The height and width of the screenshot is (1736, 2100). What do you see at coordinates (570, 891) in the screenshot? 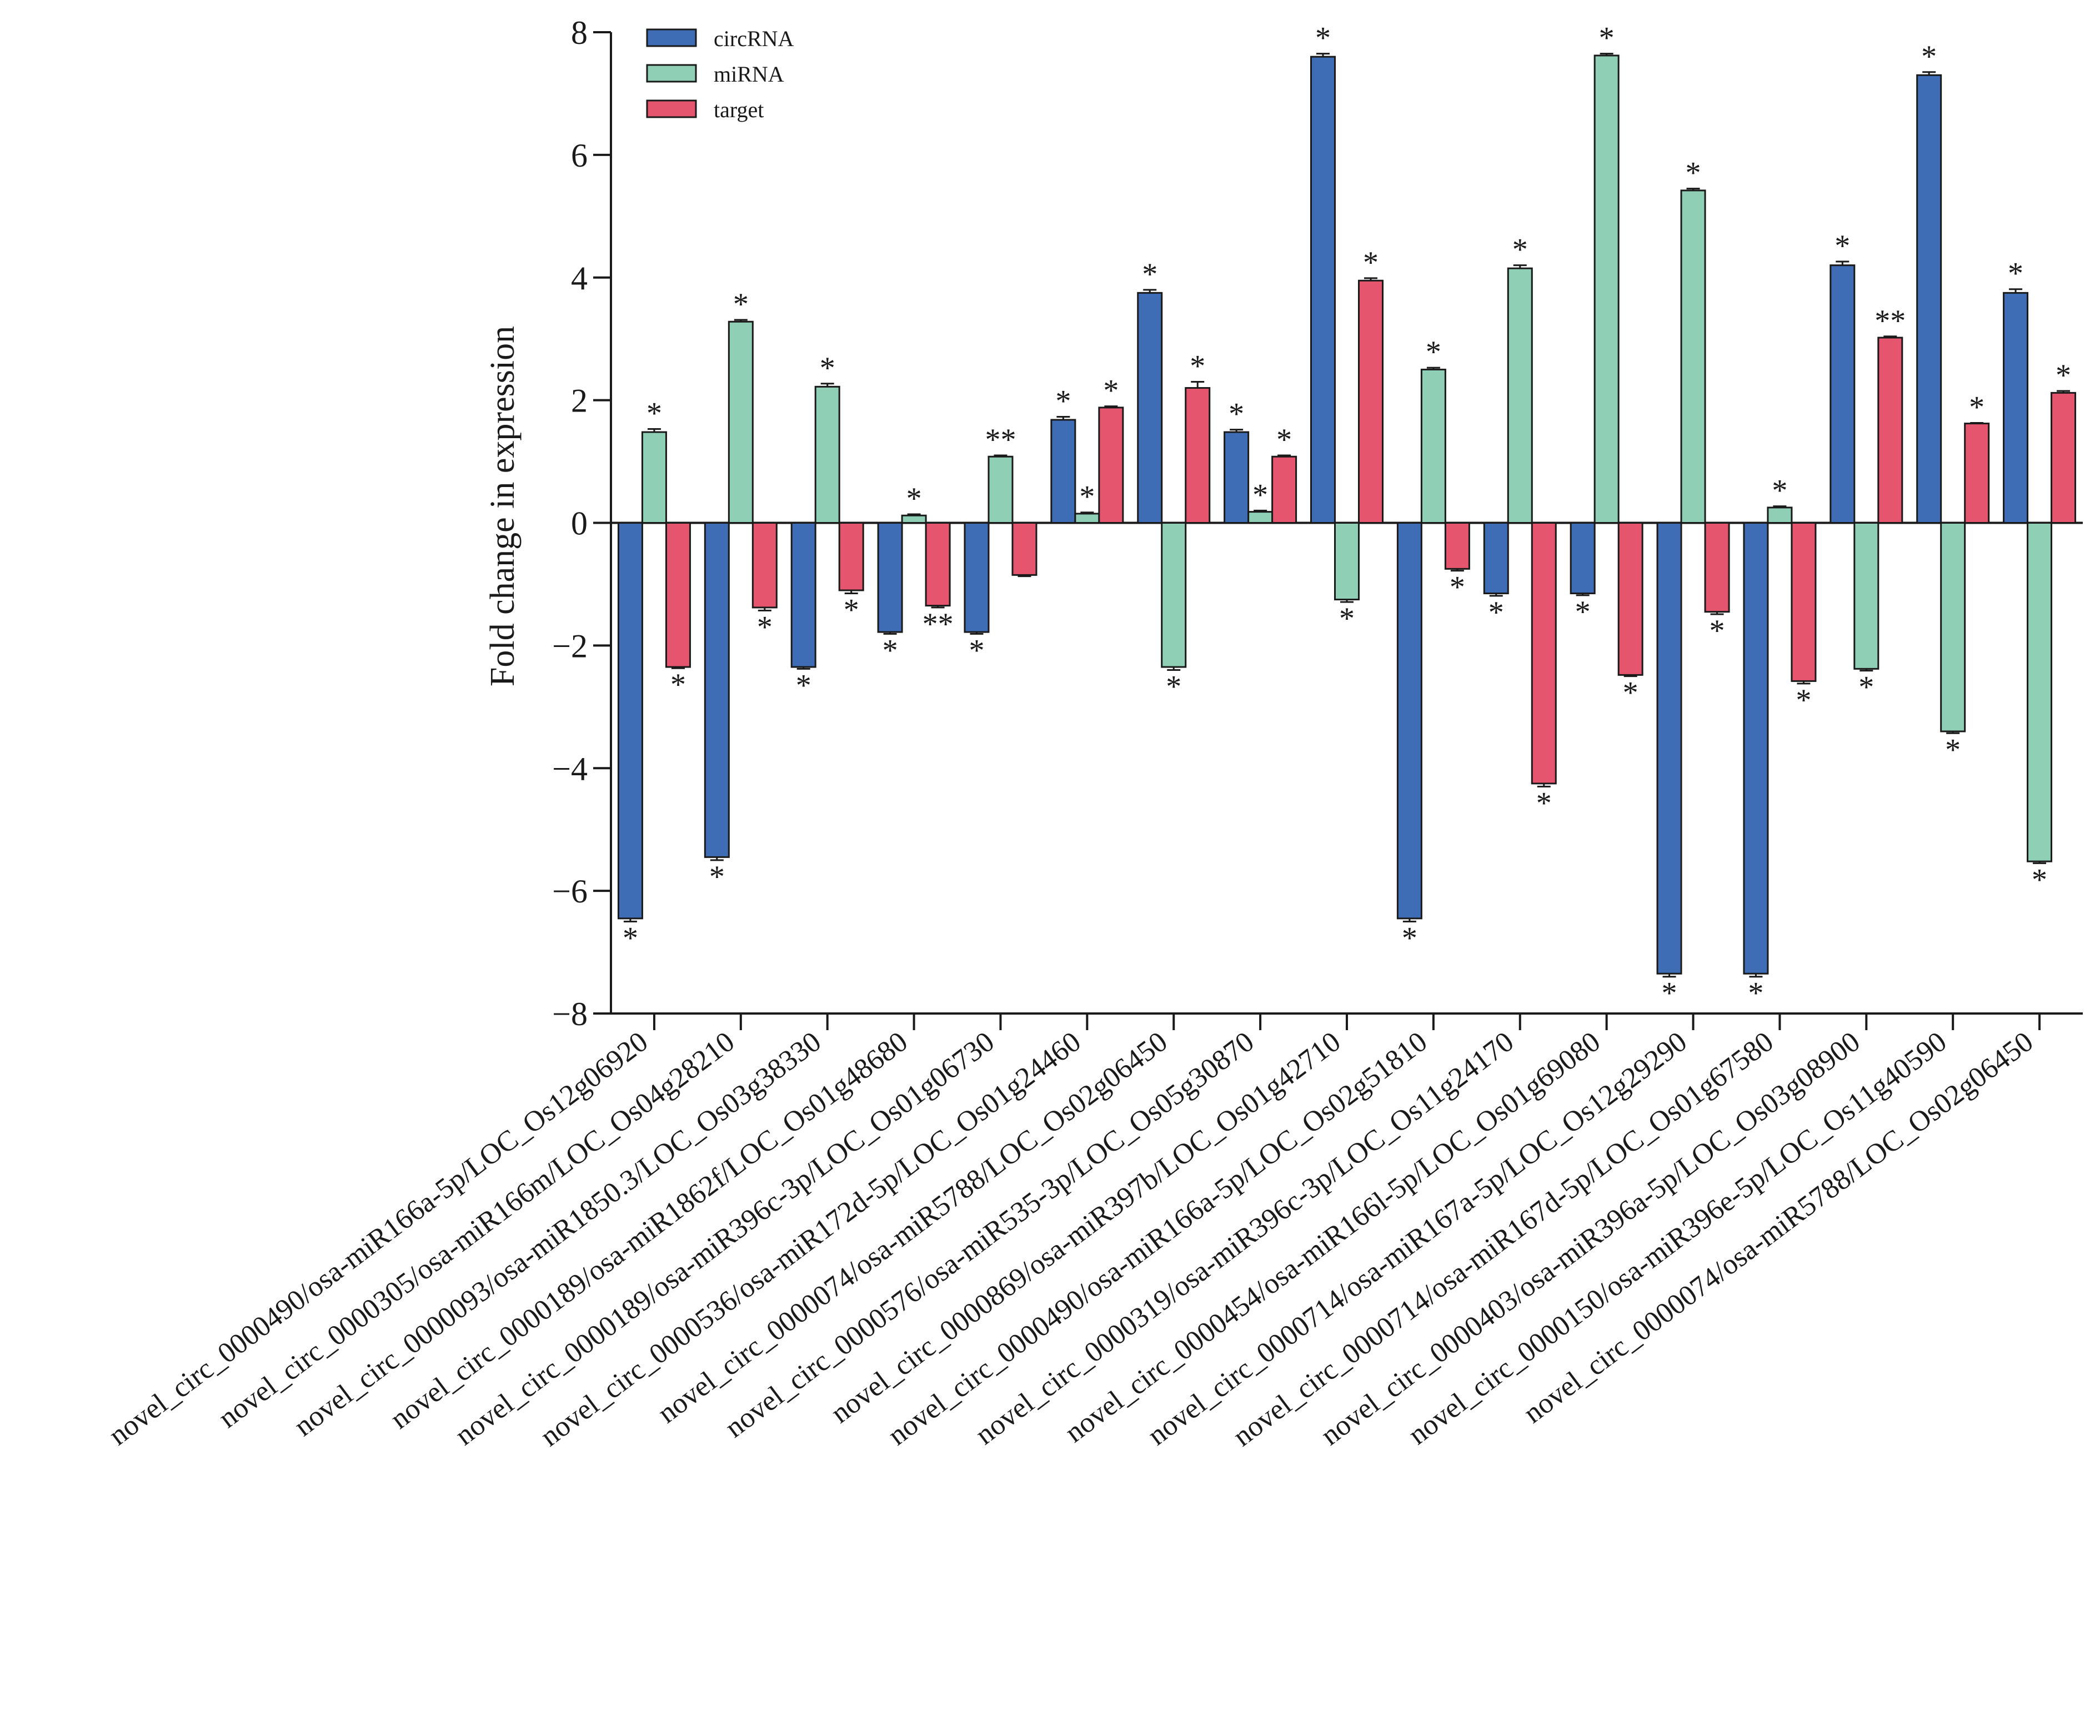
I see `y-tick-label: −6` at bounding box center [570, 891].